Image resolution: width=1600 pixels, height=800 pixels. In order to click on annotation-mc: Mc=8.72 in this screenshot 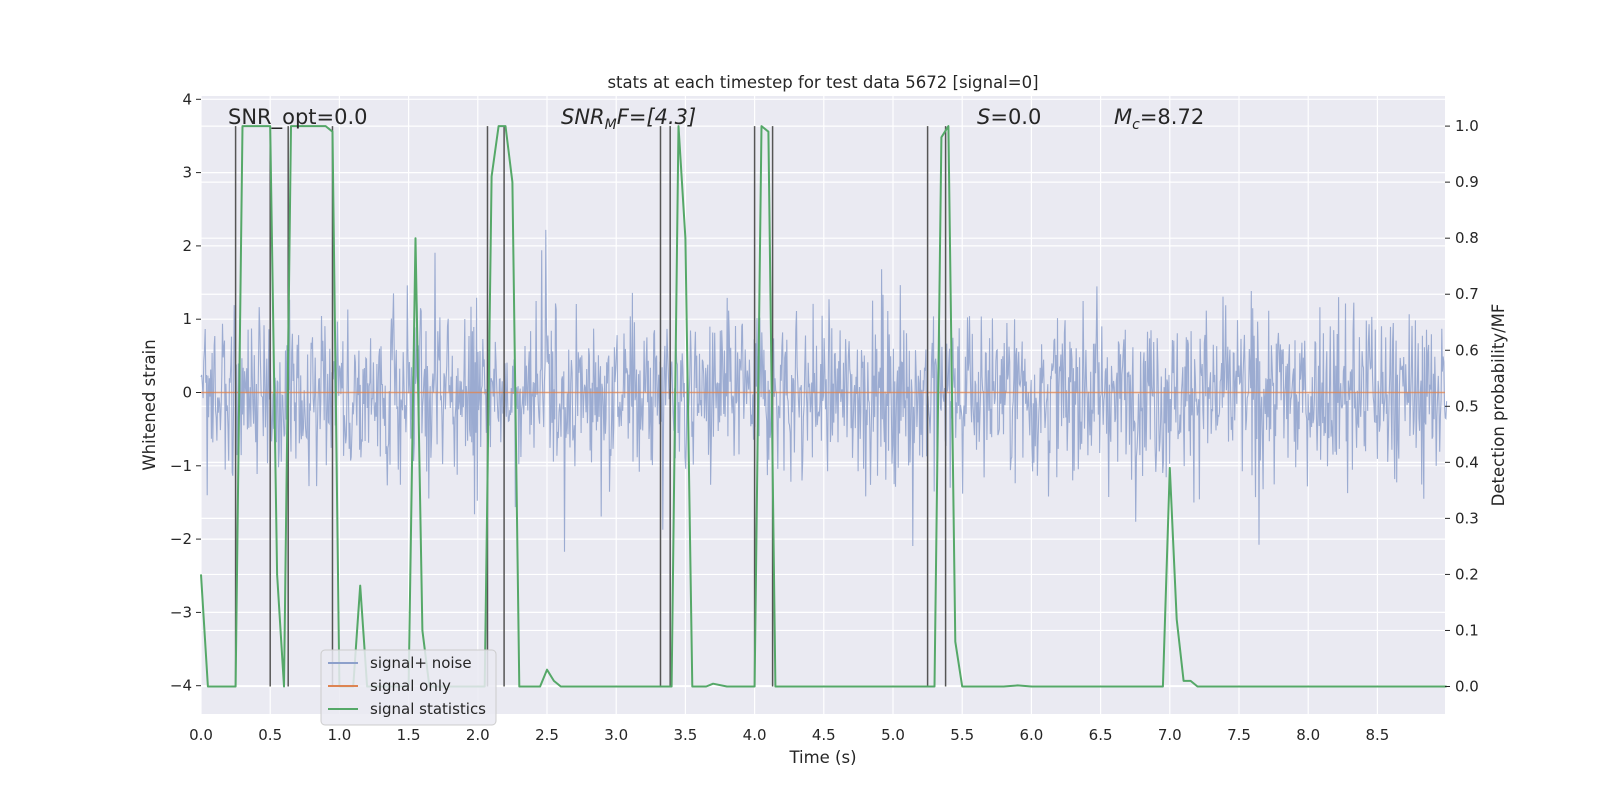, I will do `click(1159, 119)`.